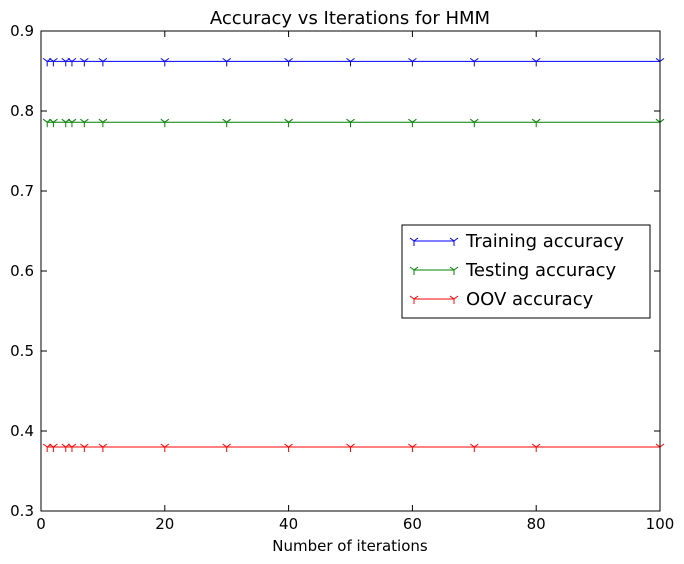  I want to click on legend-label: Training accuracy, so click(544, 241).